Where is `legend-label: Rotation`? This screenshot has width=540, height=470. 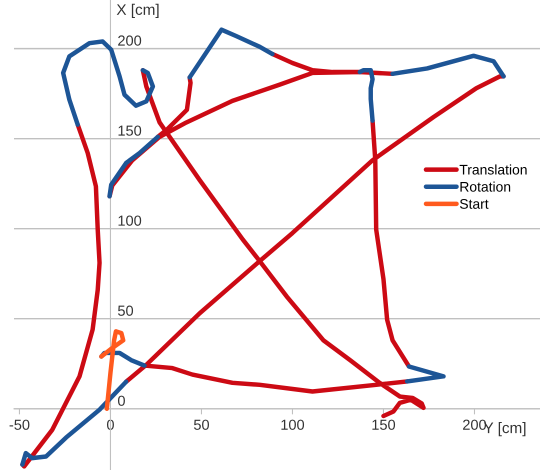 legend-label: Rotation is located at coordinates (485, 187).